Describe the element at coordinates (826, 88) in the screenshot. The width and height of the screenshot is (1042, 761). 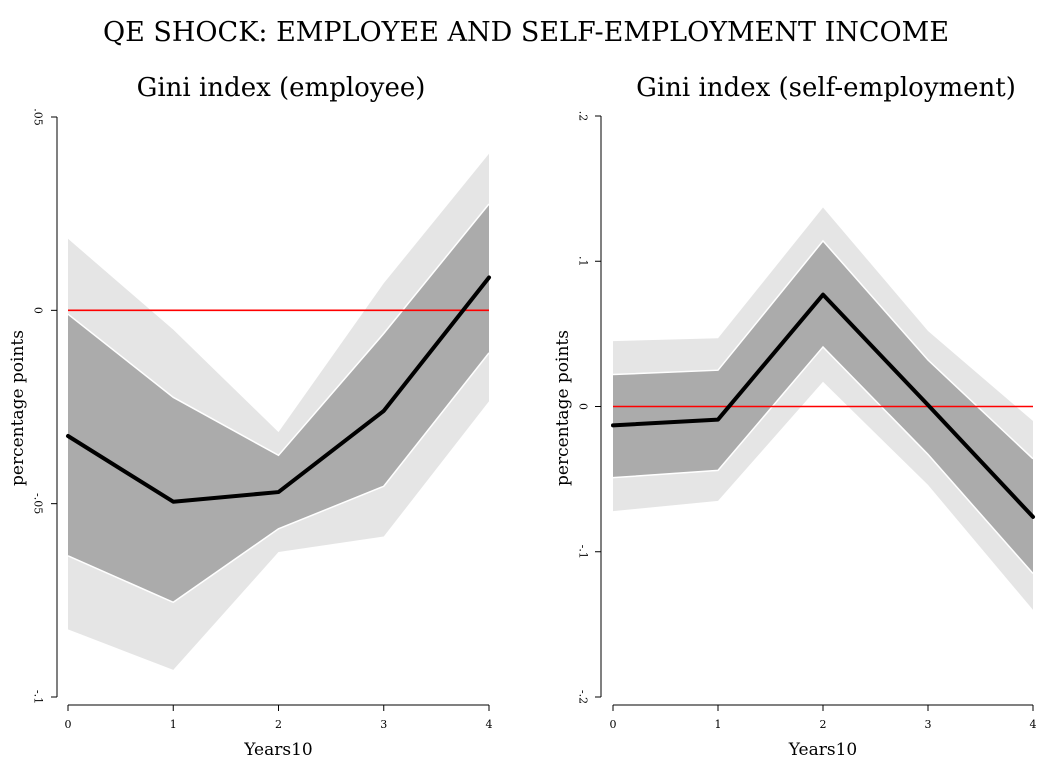
I see `panel-title: Gini index (self-employment)` at that location.